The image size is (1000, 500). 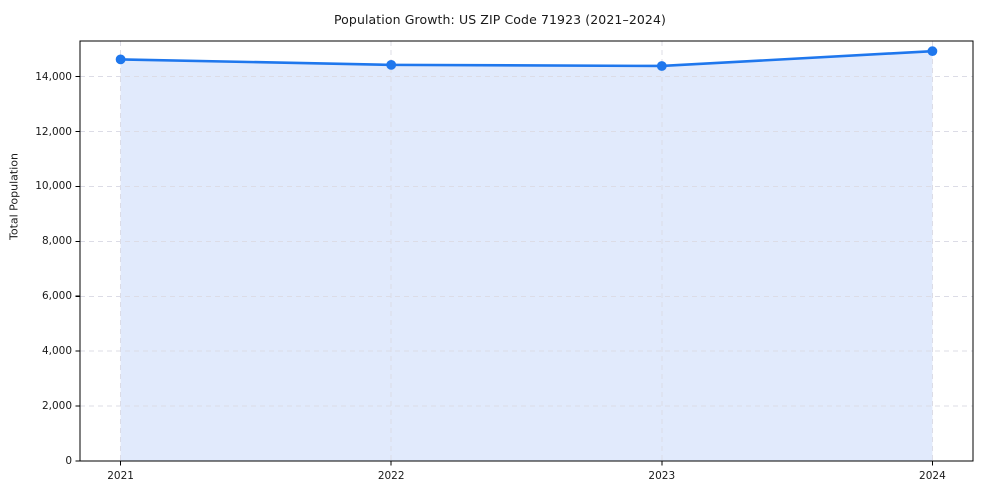 I want to click on y-tick-label: 12,000, so click(x=53, y=131).